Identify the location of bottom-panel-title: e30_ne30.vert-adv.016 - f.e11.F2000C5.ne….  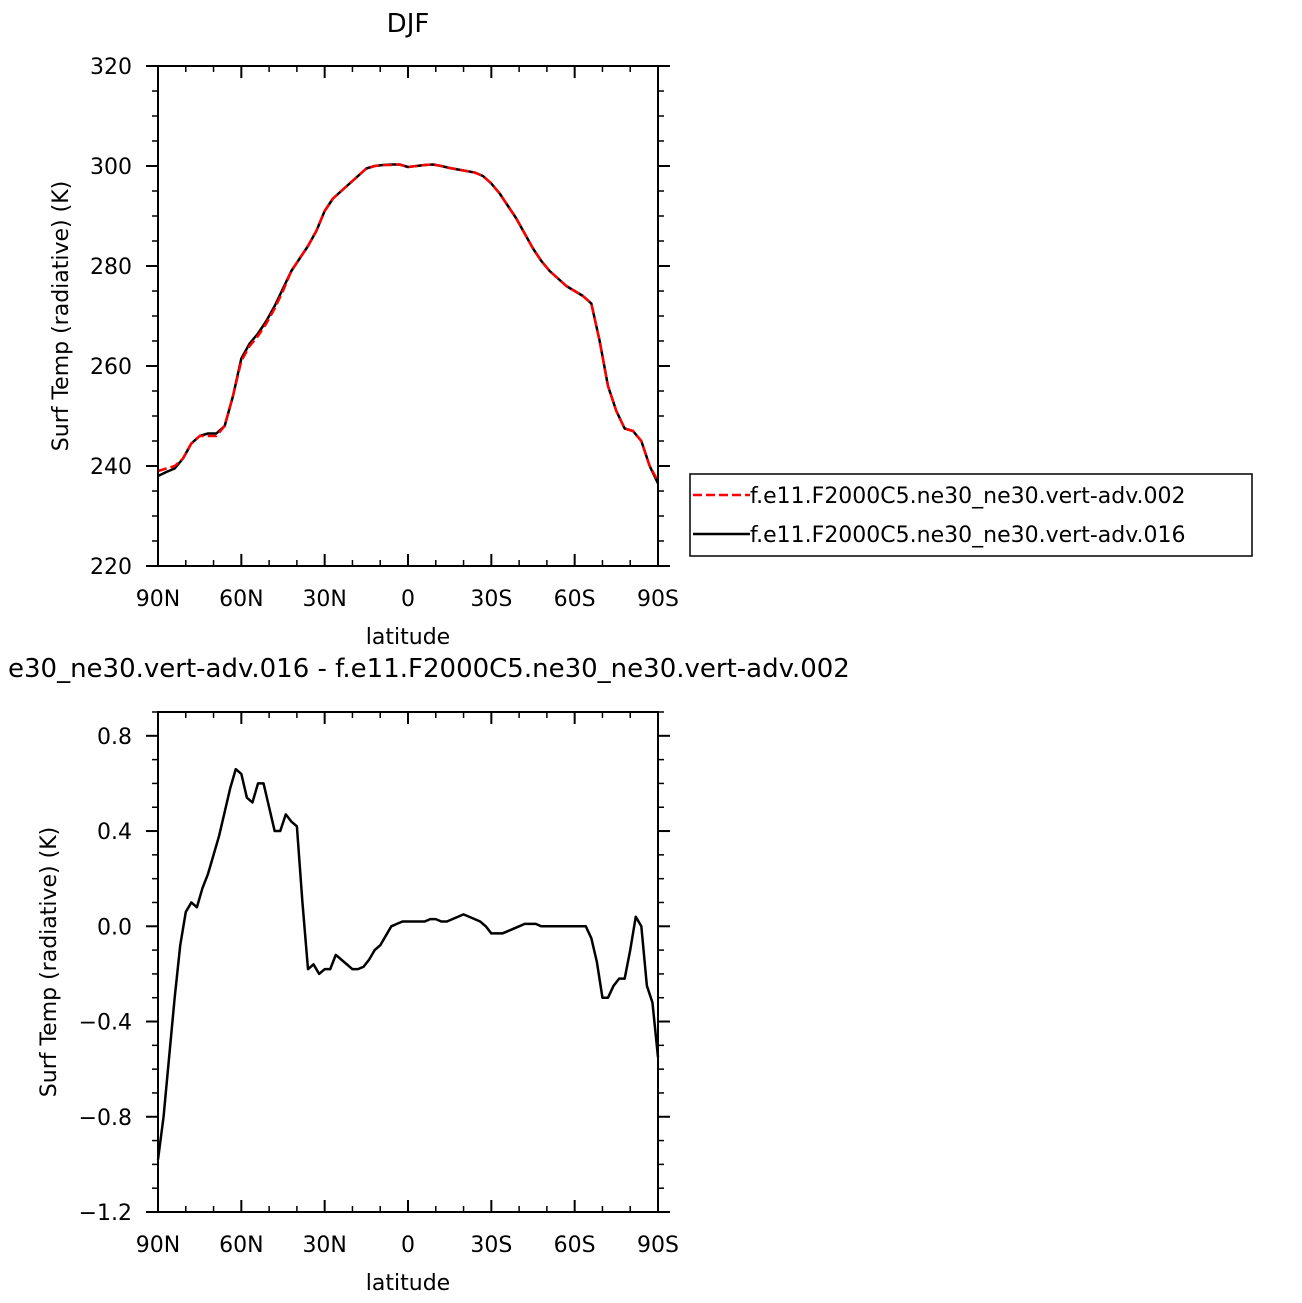
(429, 669).